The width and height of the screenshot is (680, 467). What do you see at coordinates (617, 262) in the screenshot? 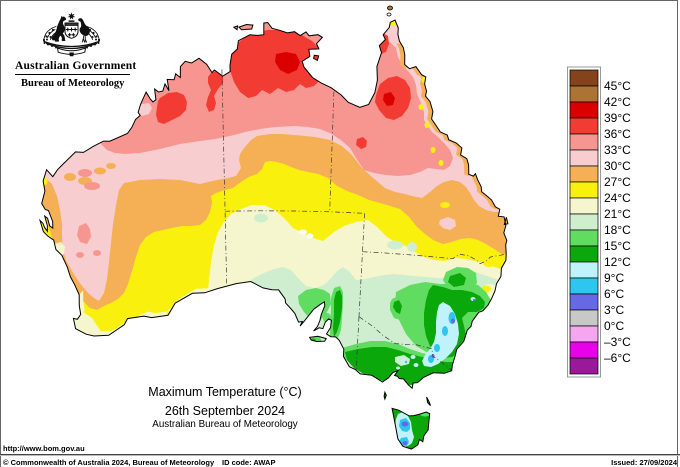
I see `svg-text: 12°C` at bounding box center [617, 262].